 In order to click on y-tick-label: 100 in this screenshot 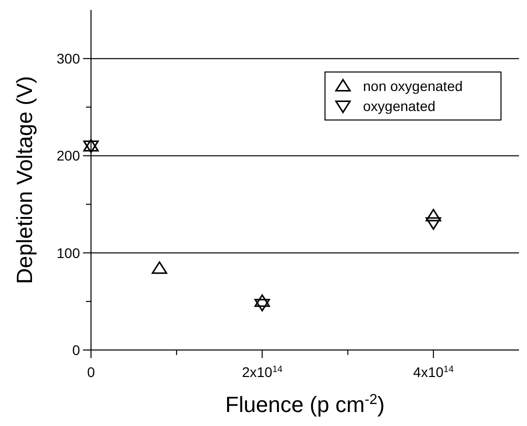, I will do `click(68, 252)`.